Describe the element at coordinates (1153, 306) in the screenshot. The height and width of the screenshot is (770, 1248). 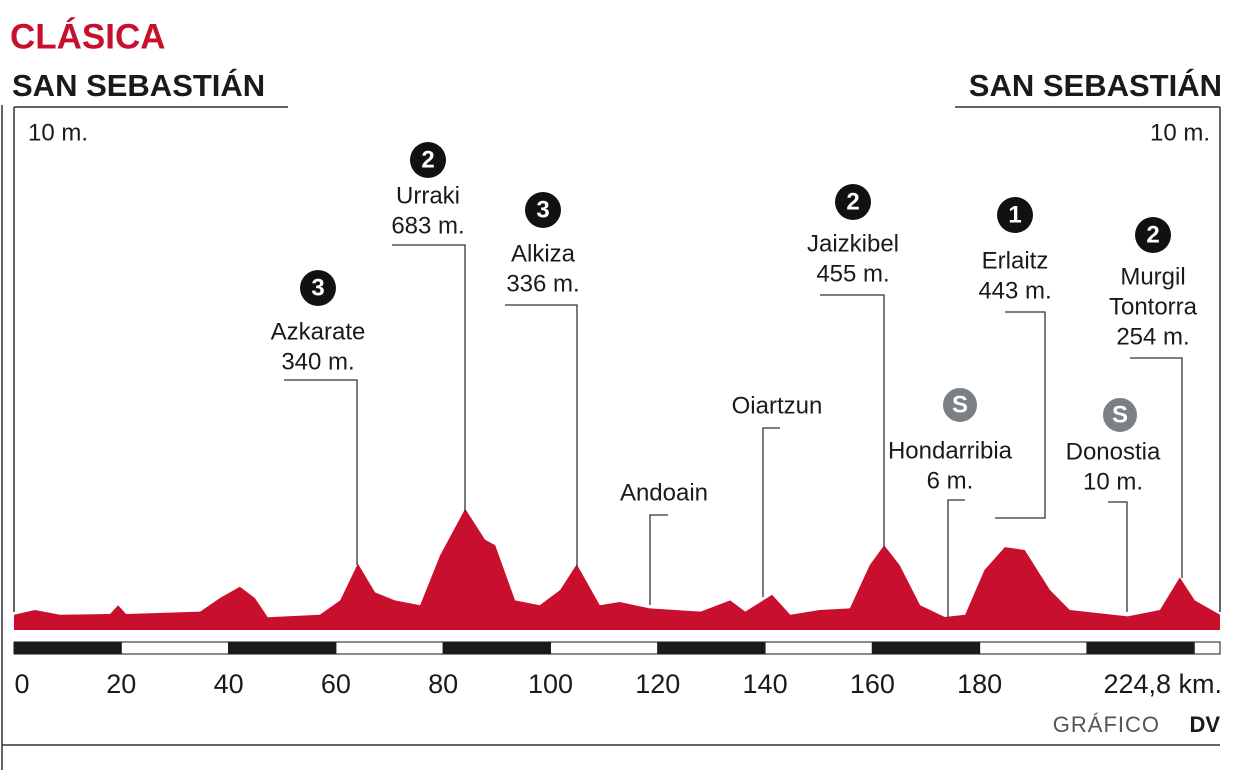
I see `climb-label: Tontorra` at that location.